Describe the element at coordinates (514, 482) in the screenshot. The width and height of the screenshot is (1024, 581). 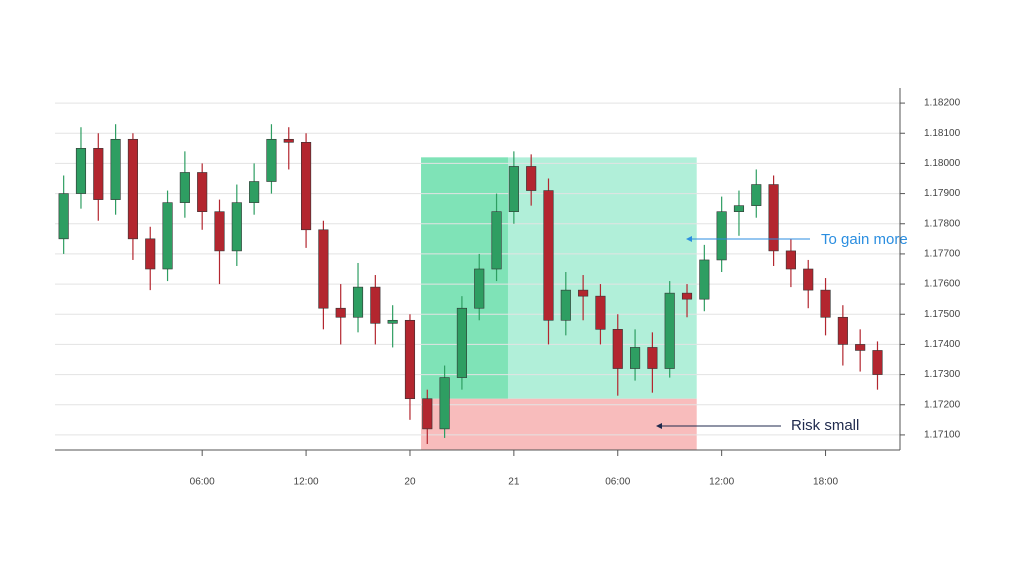
I see `x-tick-label: 21` at that location.